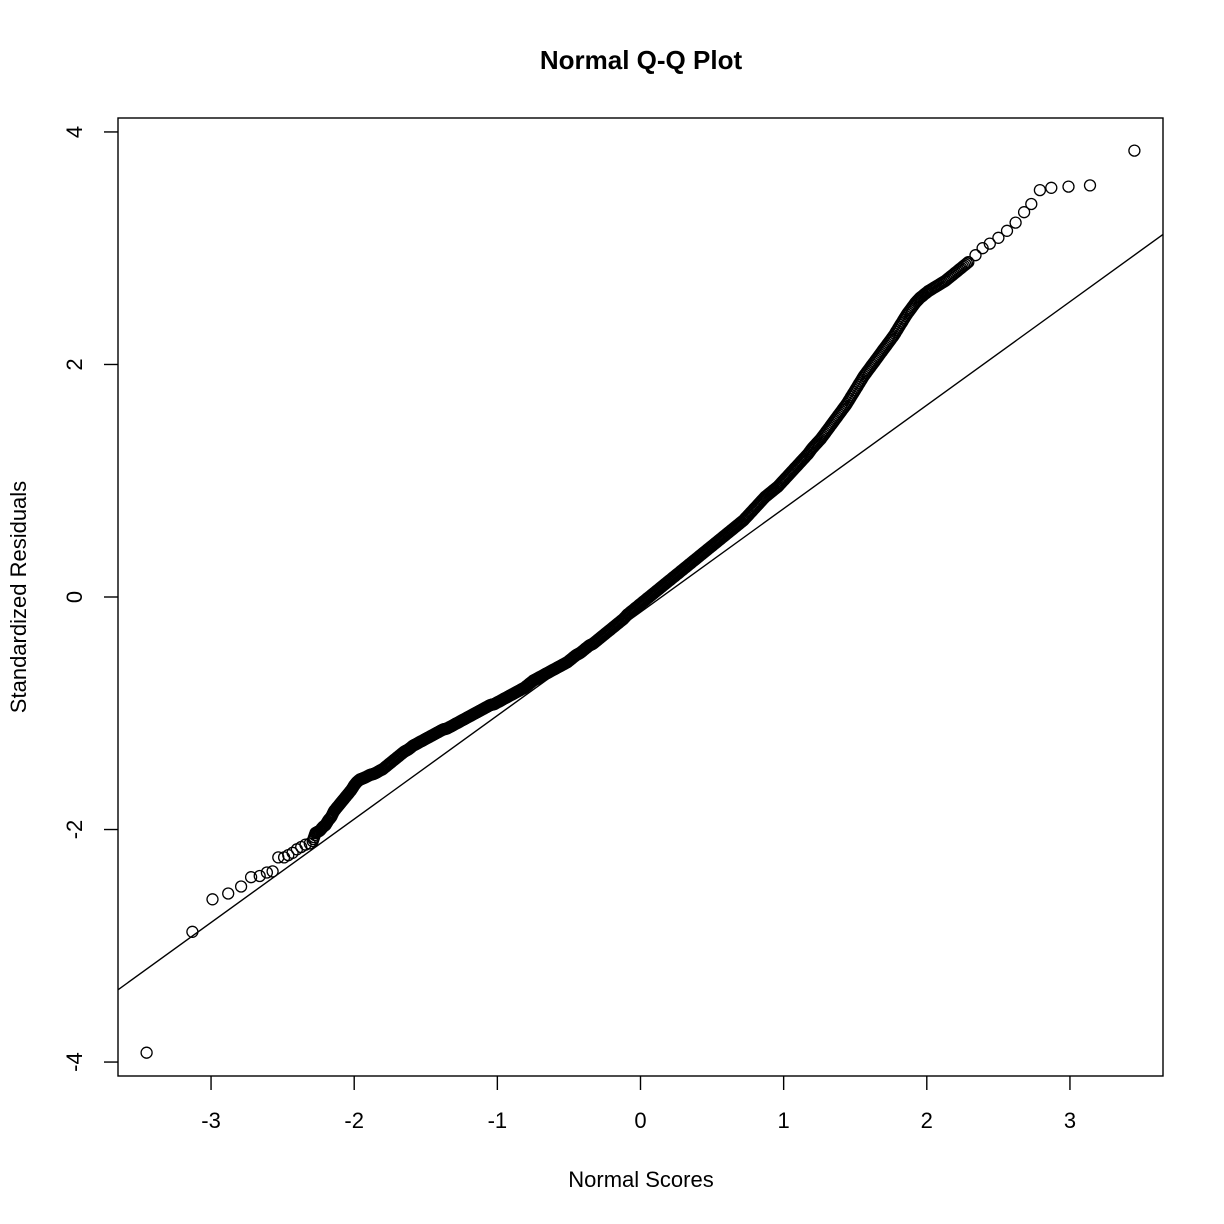 This screenshot has width=1224, height=1224. Describe the element at coordinates (927, 1120) in the screenshot. I see `x-tick-label: 2` at that location.